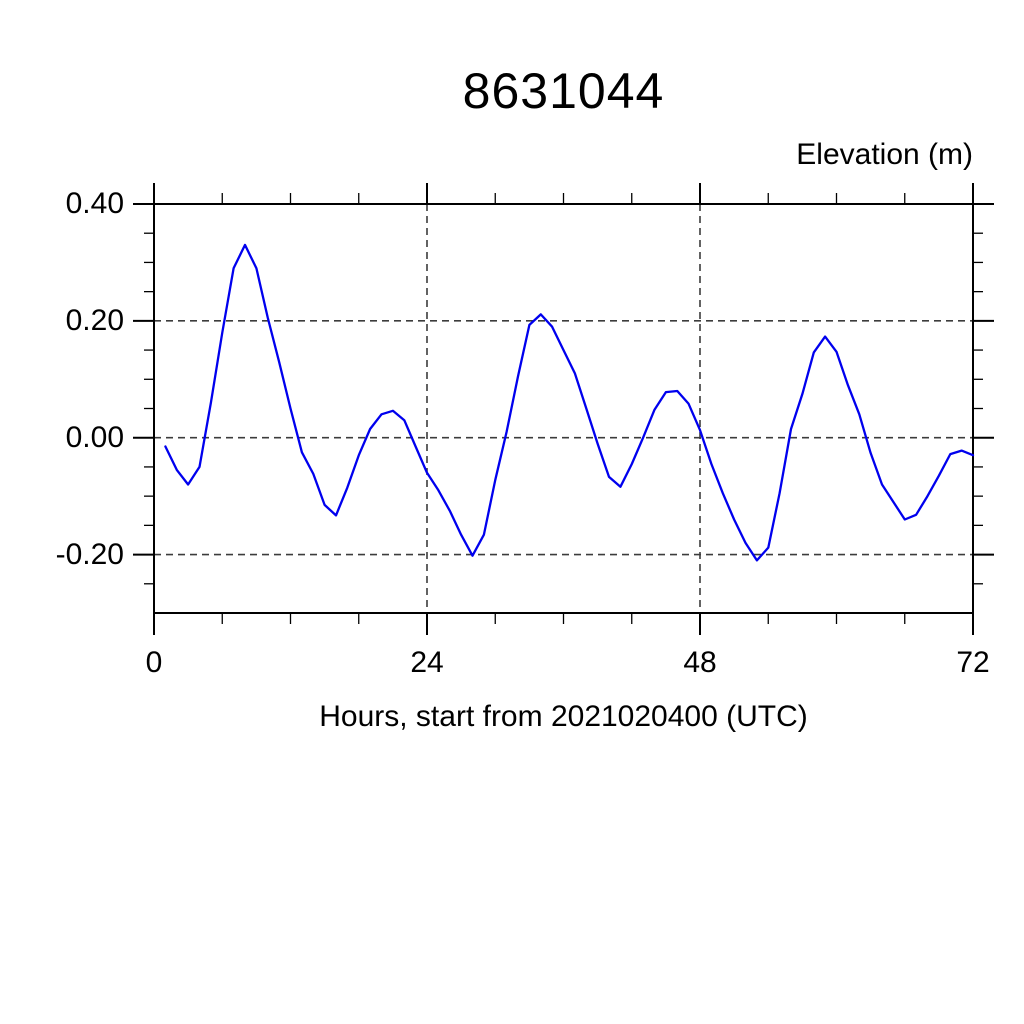 The height and width of the screenshot is (1024, 1024). What do you see at coordinates (563, 716) in the screenshot?
I see `x-axis-label: Hours, start from 2021020400 (UTC)` at bounding box center [563, 716].